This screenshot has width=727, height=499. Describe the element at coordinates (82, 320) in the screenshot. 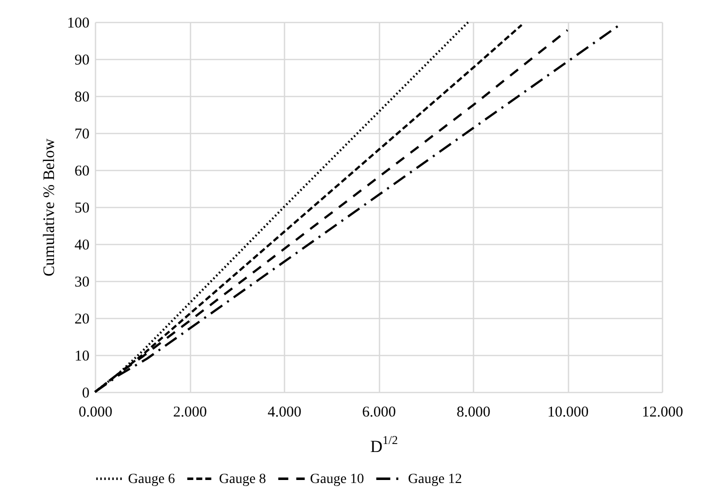

I see `y-tick-label: 20` at that location.